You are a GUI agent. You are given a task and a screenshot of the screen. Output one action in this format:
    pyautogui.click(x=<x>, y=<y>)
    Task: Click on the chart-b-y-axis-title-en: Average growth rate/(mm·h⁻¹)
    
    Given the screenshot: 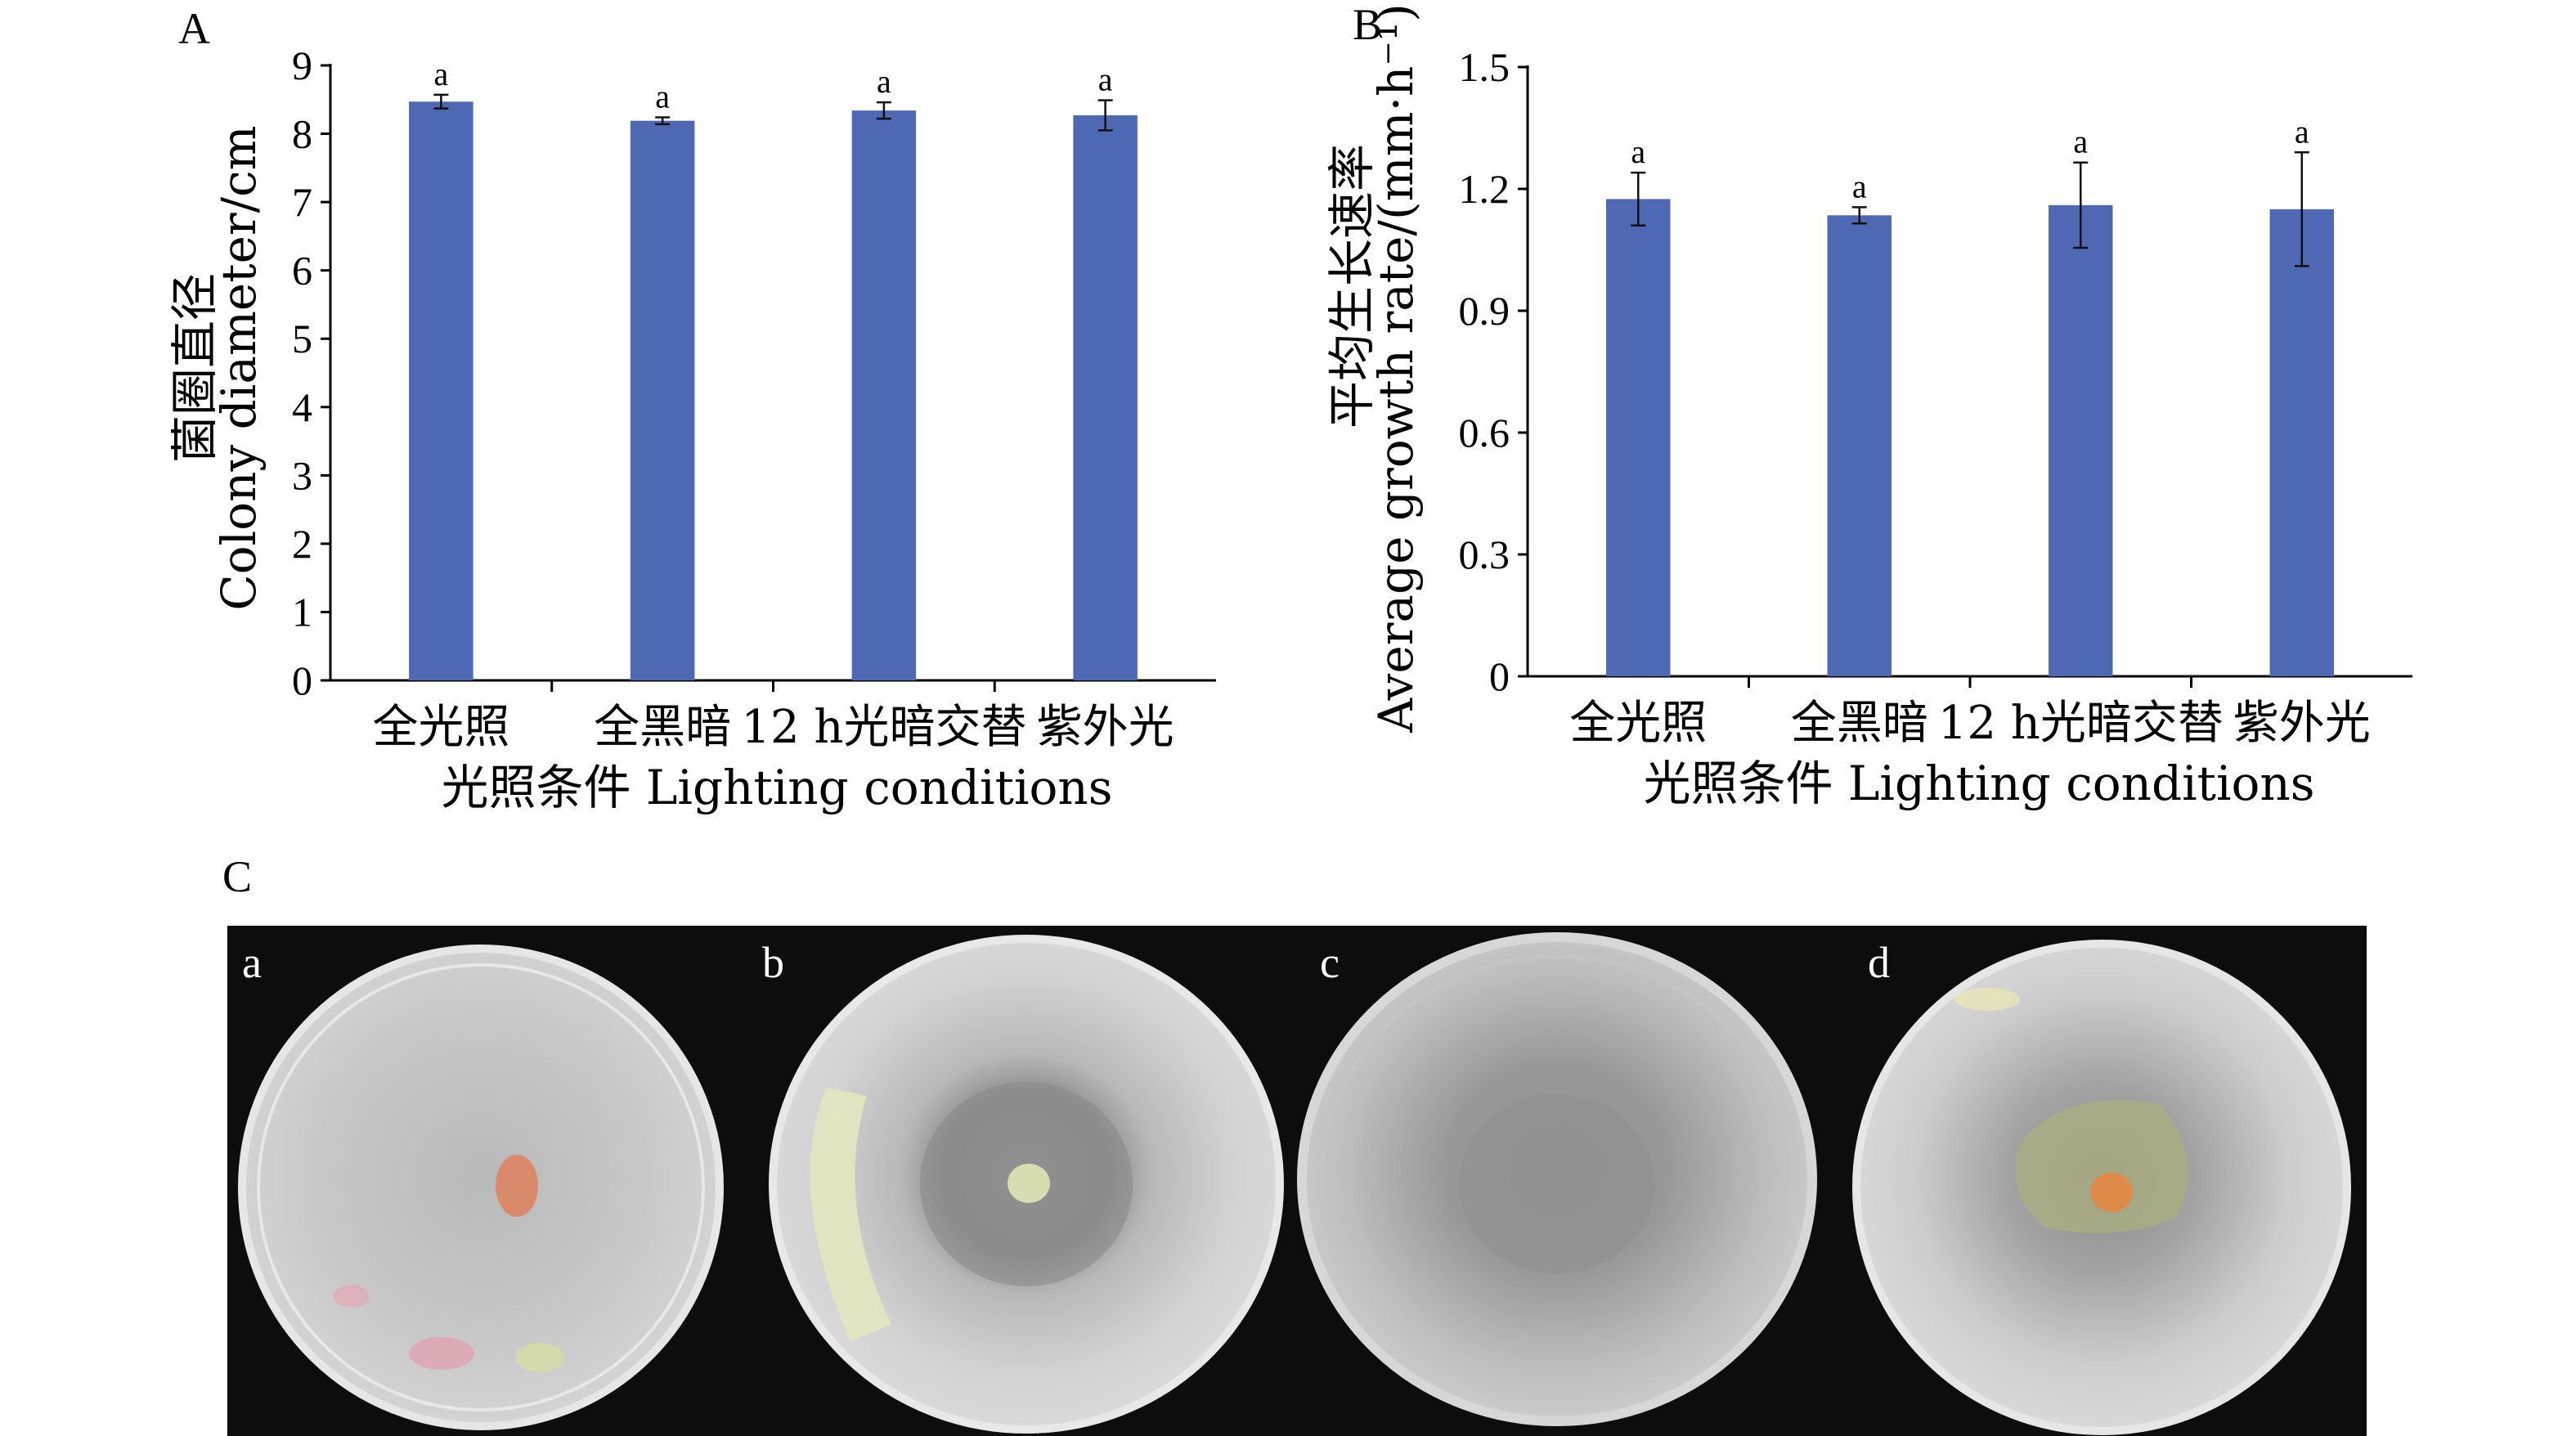 What is the action you would take?
    pyautogui.click(x=1396, y=368)
    